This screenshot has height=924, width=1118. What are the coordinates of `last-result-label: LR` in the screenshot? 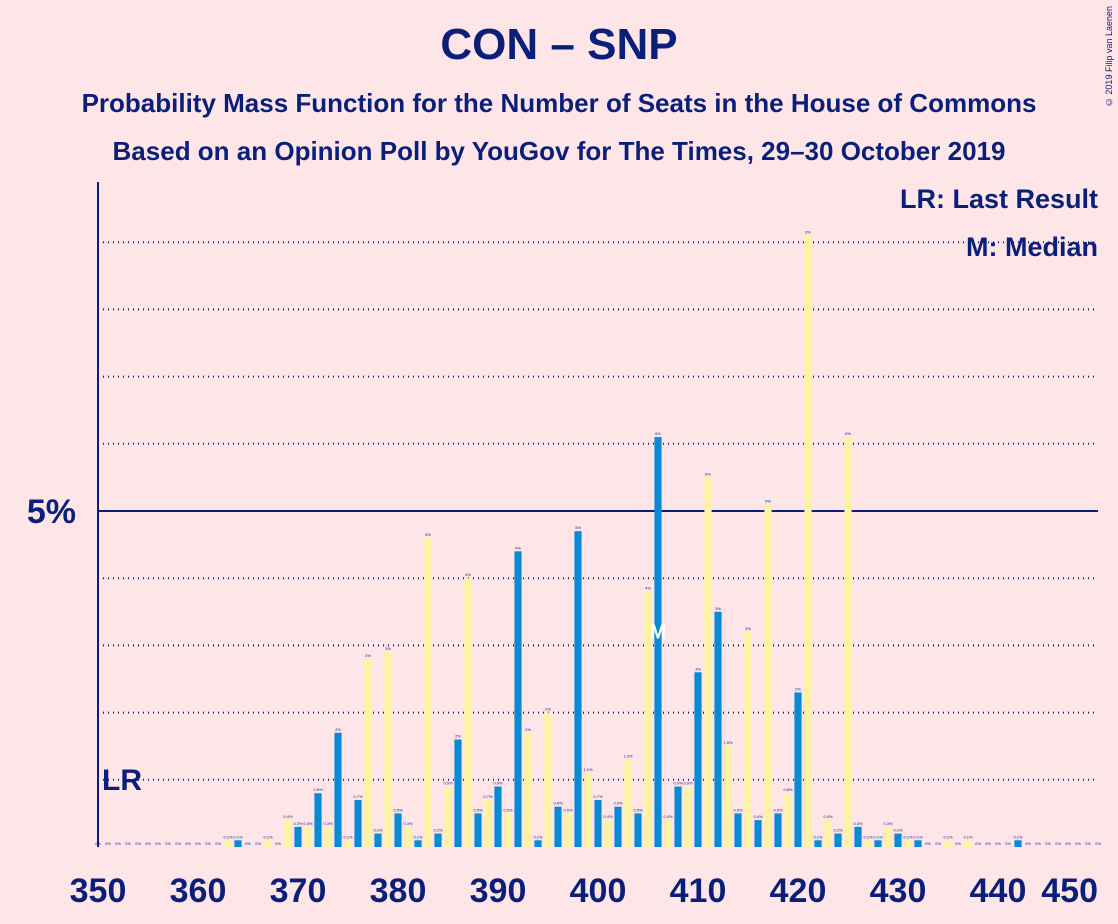 It's located at (122, 780).